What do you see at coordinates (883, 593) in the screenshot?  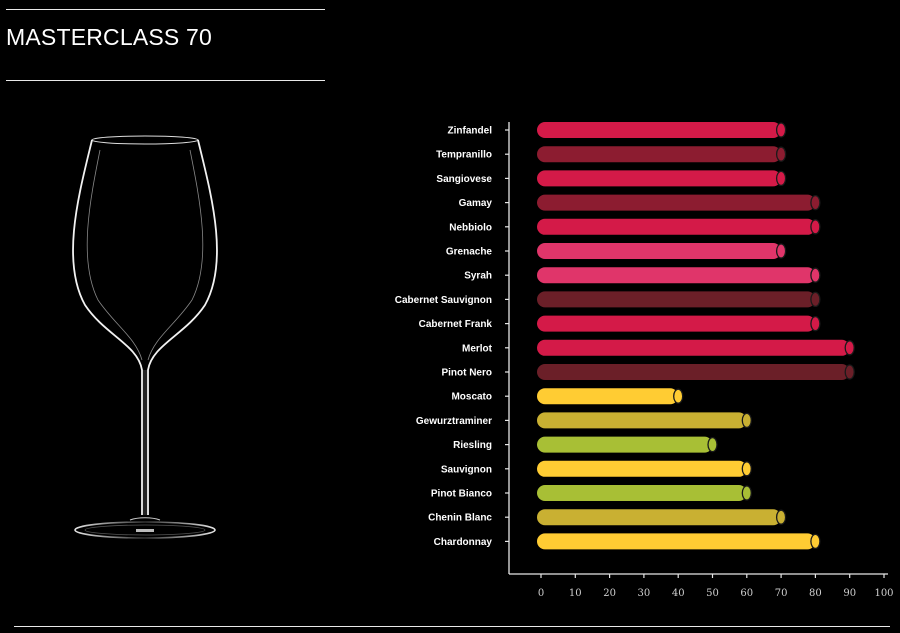 I see `x-tick-label: 100` at bounding box center [883, 593].